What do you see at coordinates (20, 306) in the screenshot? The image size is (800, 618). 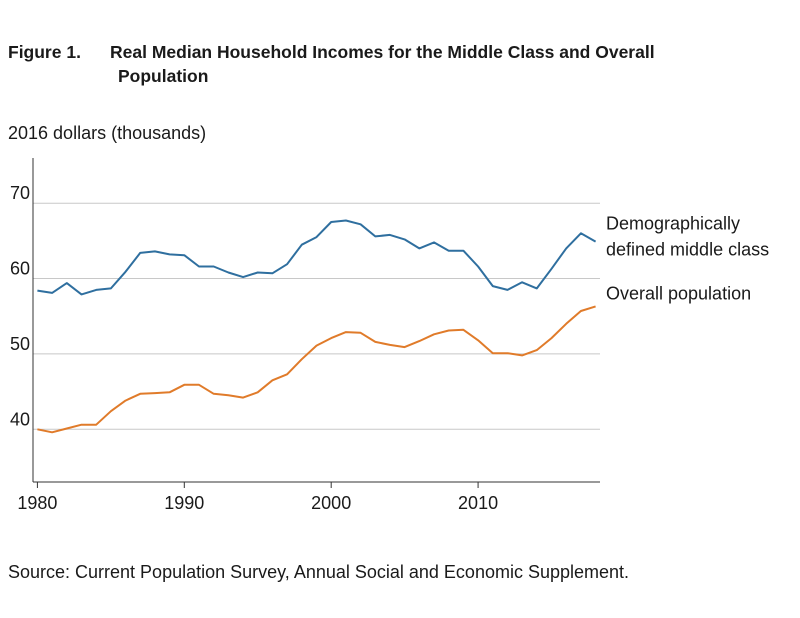 I see `y-tick-labels: 40 50 60 70` at bounding box center [20, 306].